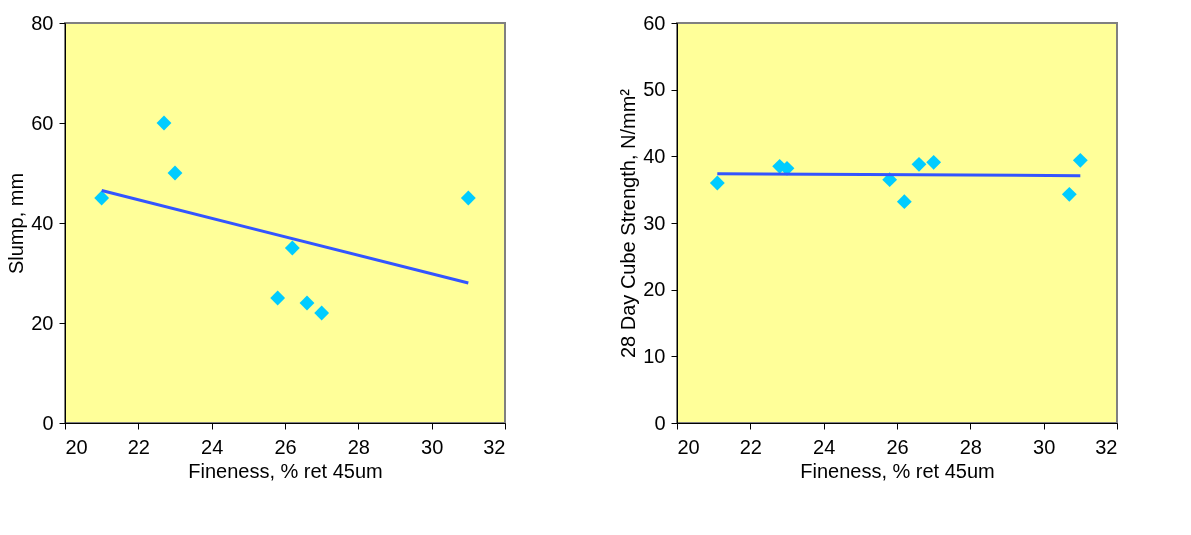  I want to click on y-axis-title: 28 Day Cube Strength, N/mm², so click(628, 223).